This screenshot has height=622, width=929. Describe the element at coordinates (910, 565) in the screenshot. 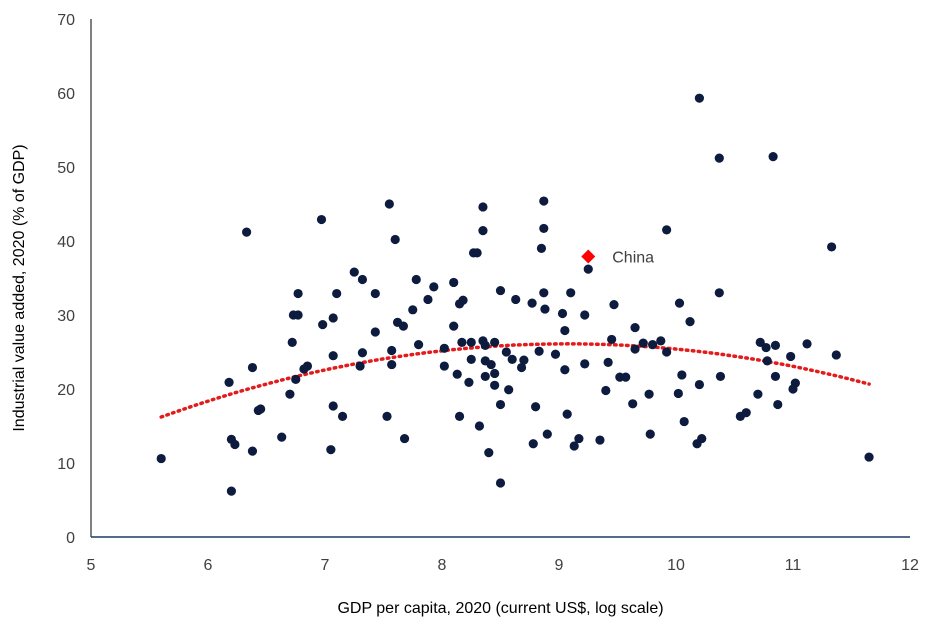

I see `x-tick-label: 12` at that location.